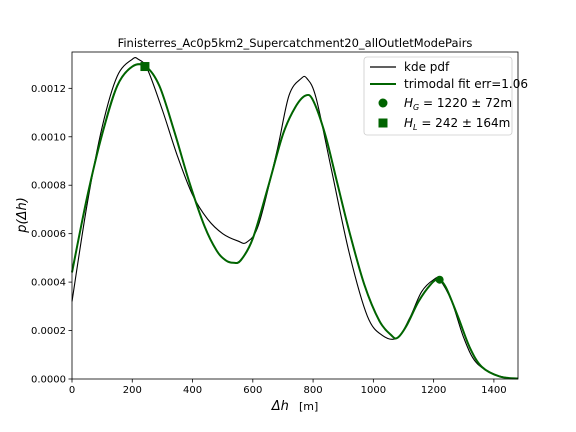 This screenshot has width=576, height=432. What do you see at coordinates (48, 283) in the screenshot?
I see `y-tick-label: 0.0004` at bounding box center [48, 283].